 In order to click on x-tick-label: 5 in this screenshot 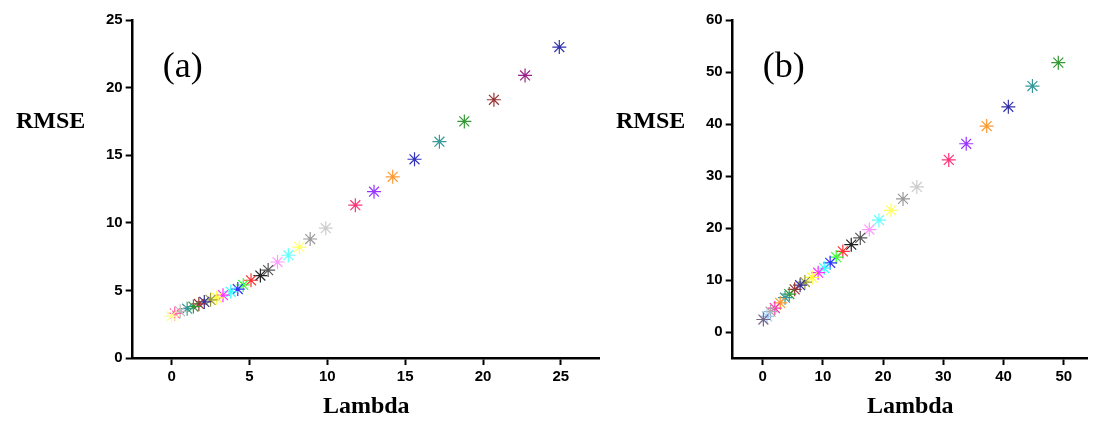, I will do `click(249, 376)`.